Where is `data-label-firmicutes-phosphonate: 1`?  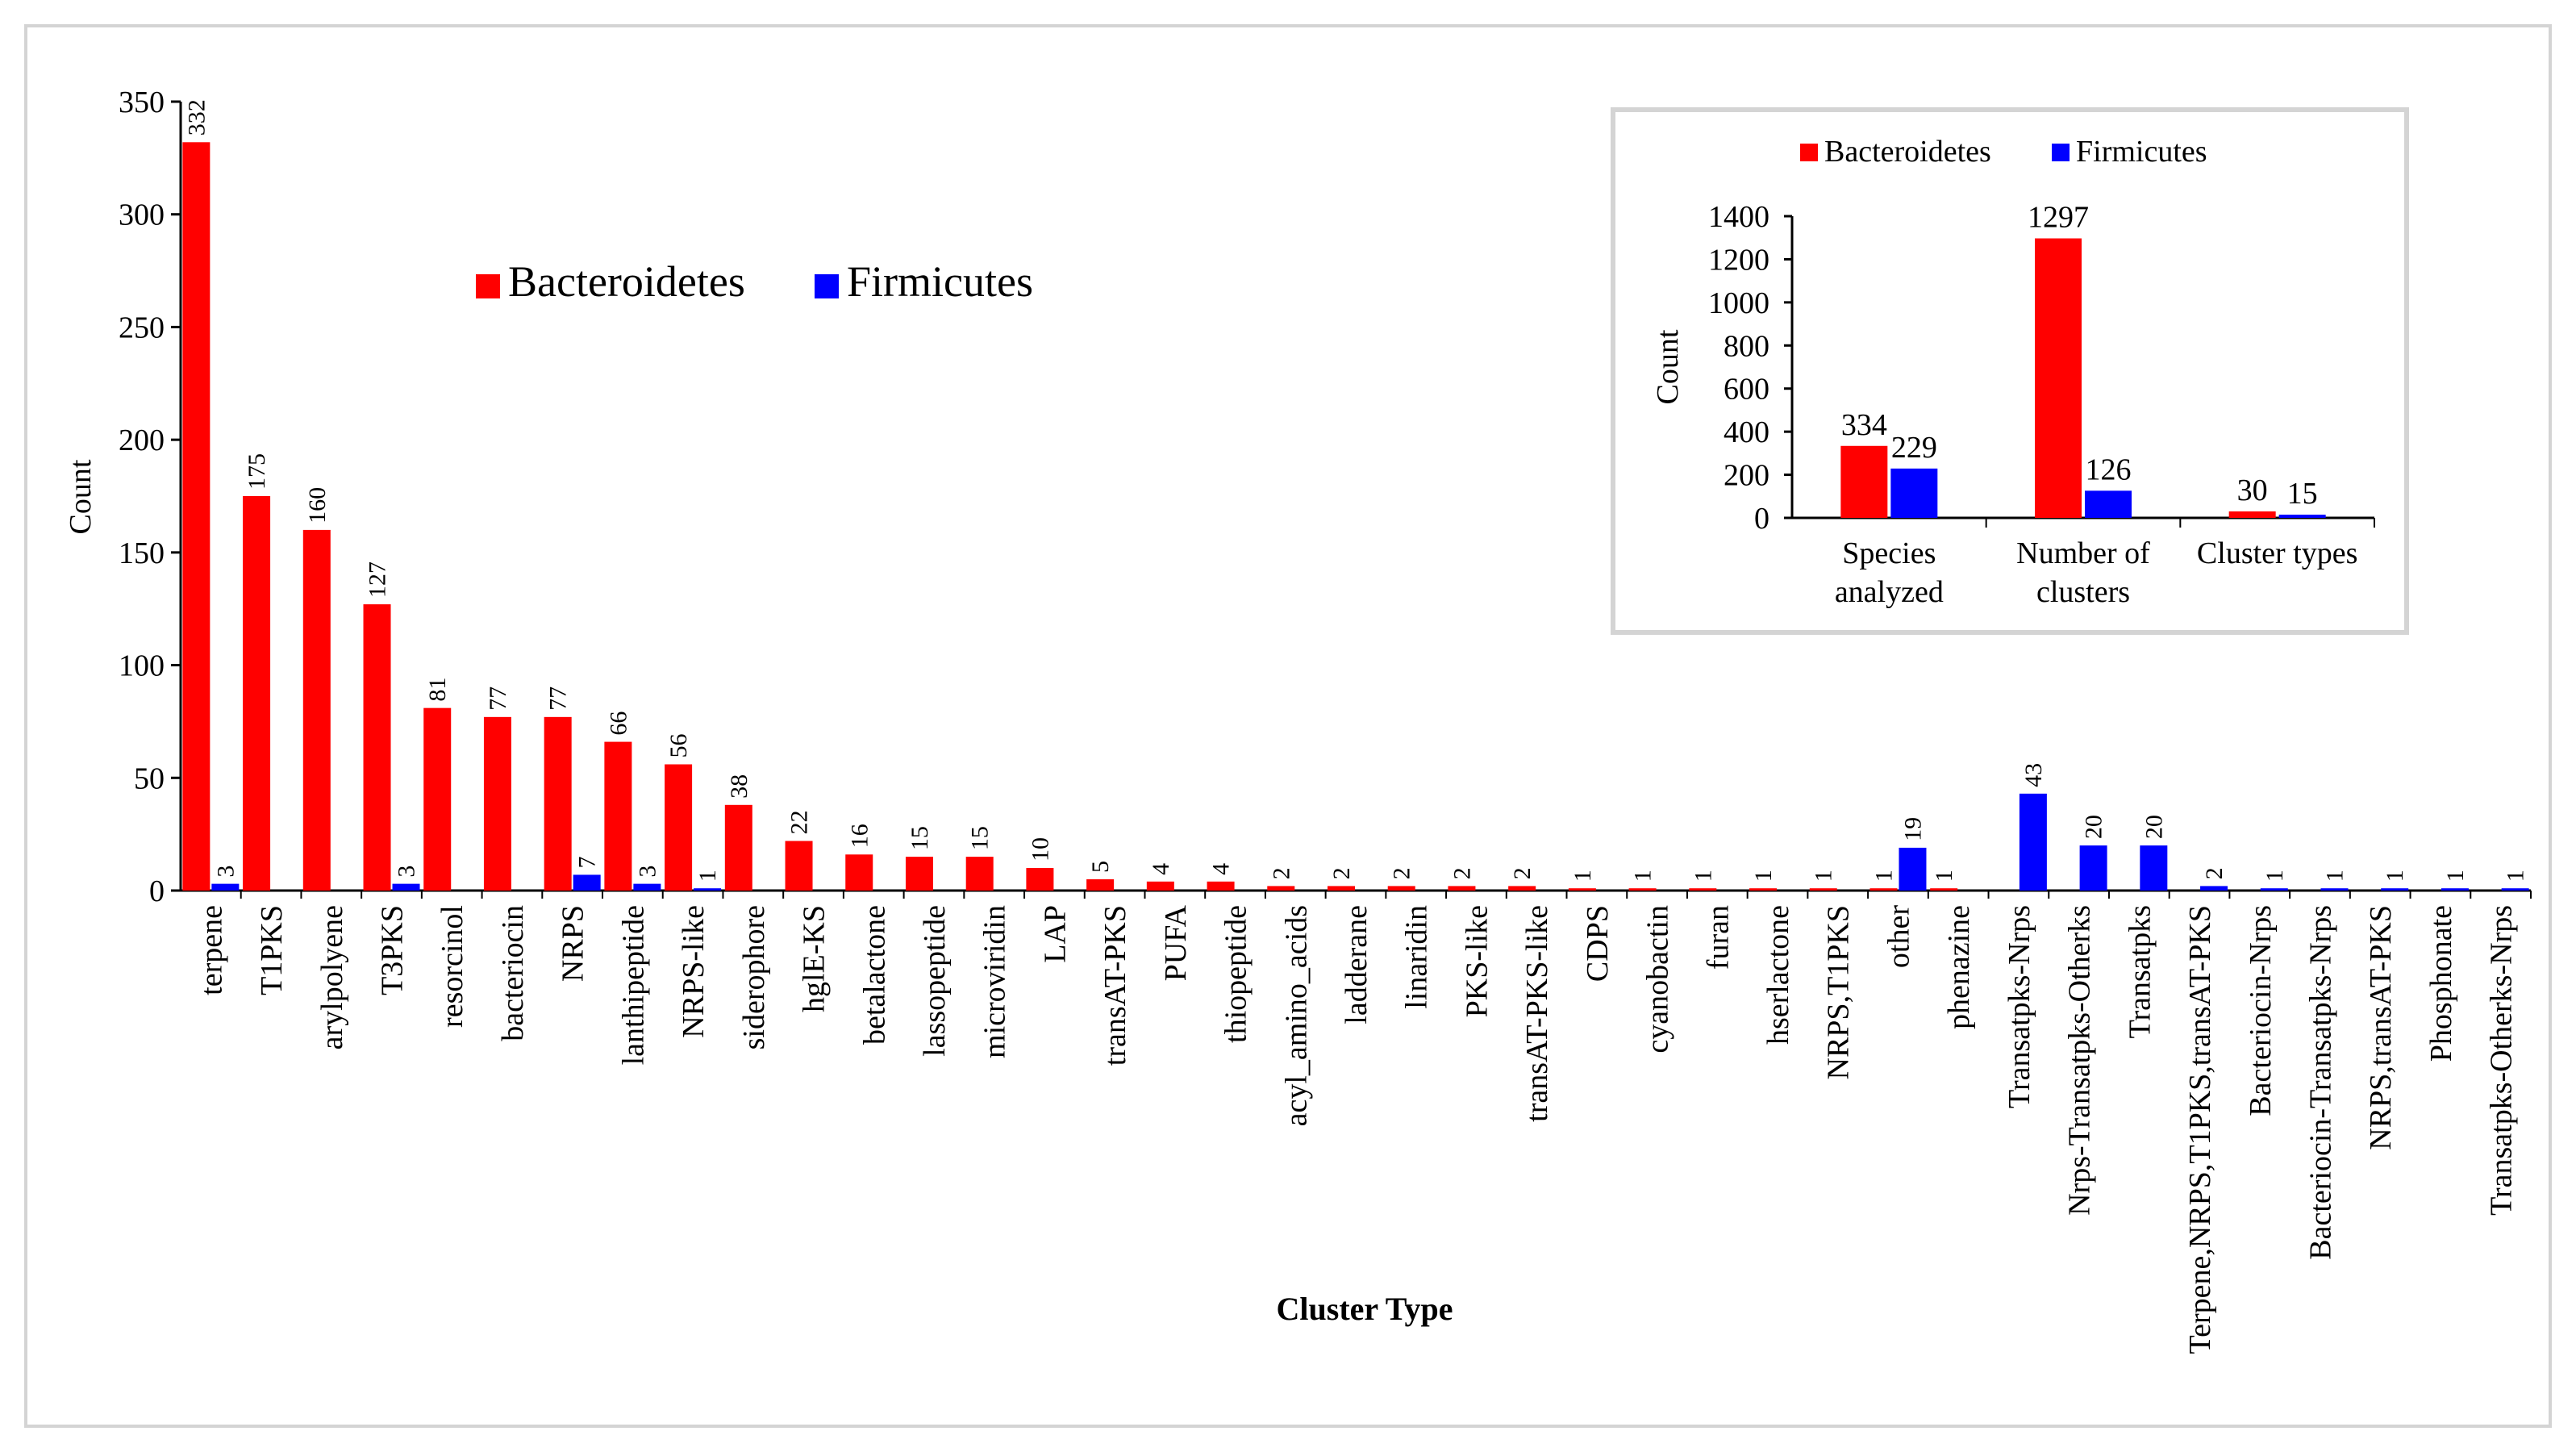 data-label-firmicutes-phosphonate: 1 is located at coordinates (2455, 876).